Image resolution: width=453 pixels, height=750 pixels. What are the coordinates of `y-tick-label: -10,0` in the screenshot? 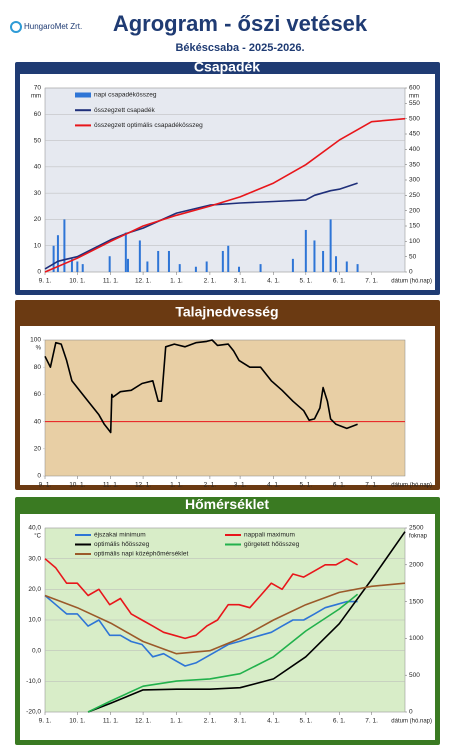 It's located at (33, 681).